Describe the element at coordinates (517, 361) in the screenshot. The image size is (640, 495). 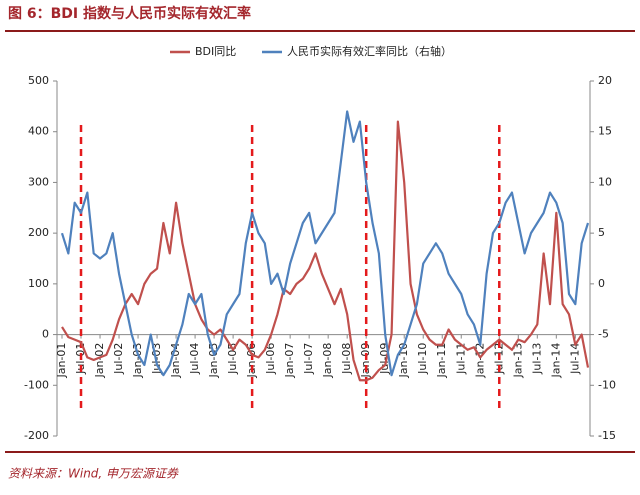
I see `x-tick-label: Jan-13` at that location.